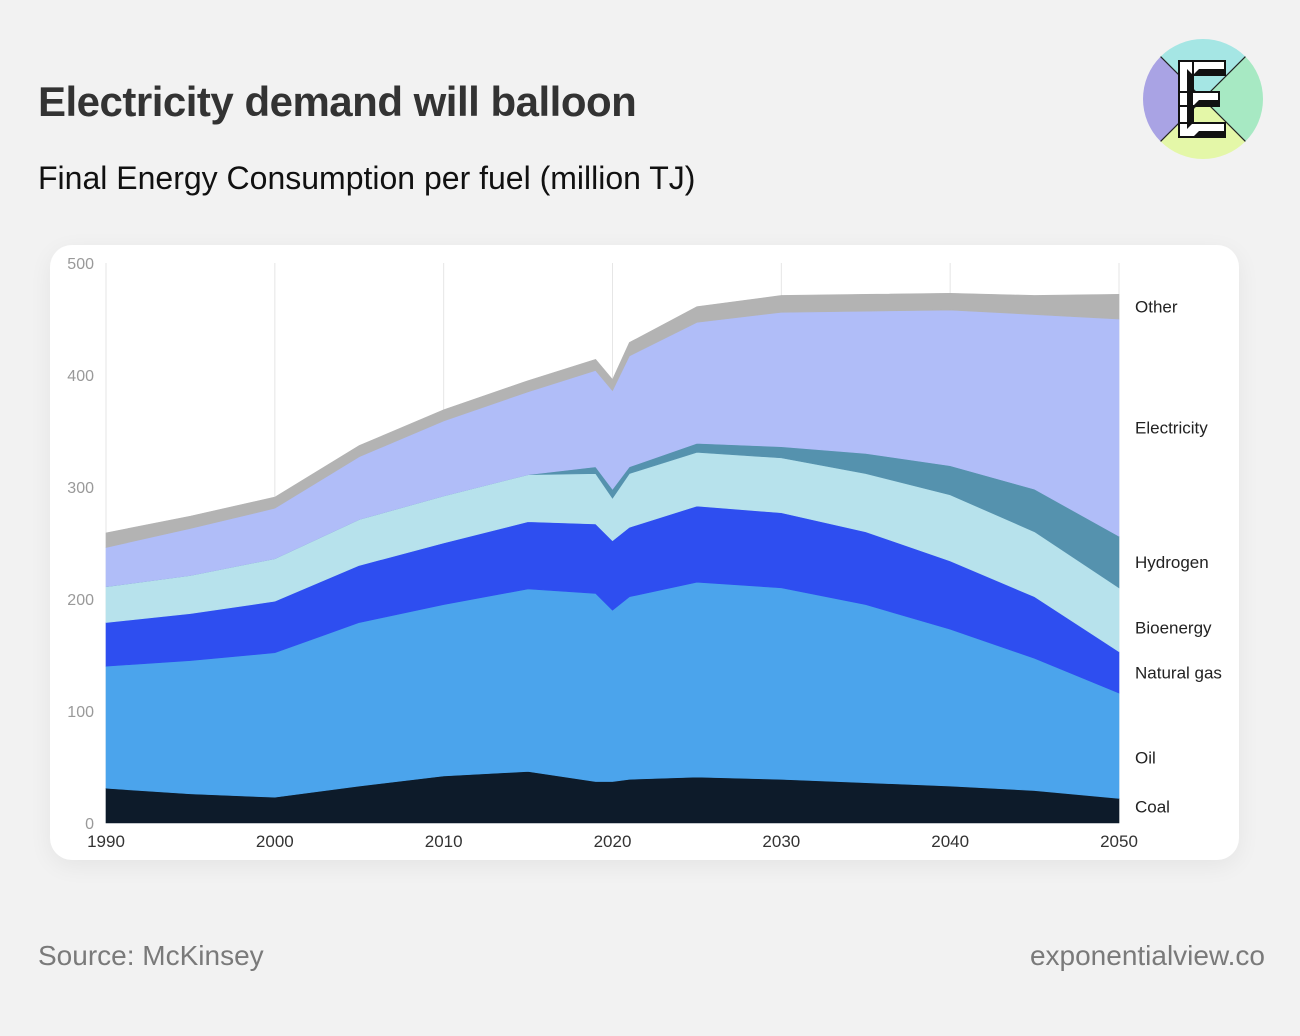  I want to click on series-label-electricity: Electricity, so click(1171, 428).